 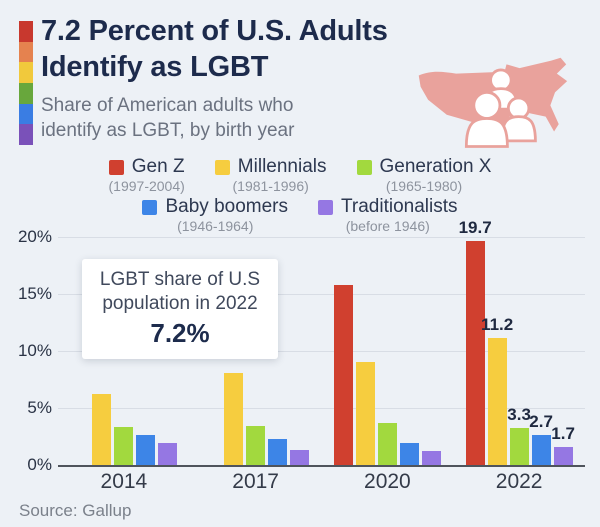 I want to click on bar-millennials-2017, so click(x=234, y=419).